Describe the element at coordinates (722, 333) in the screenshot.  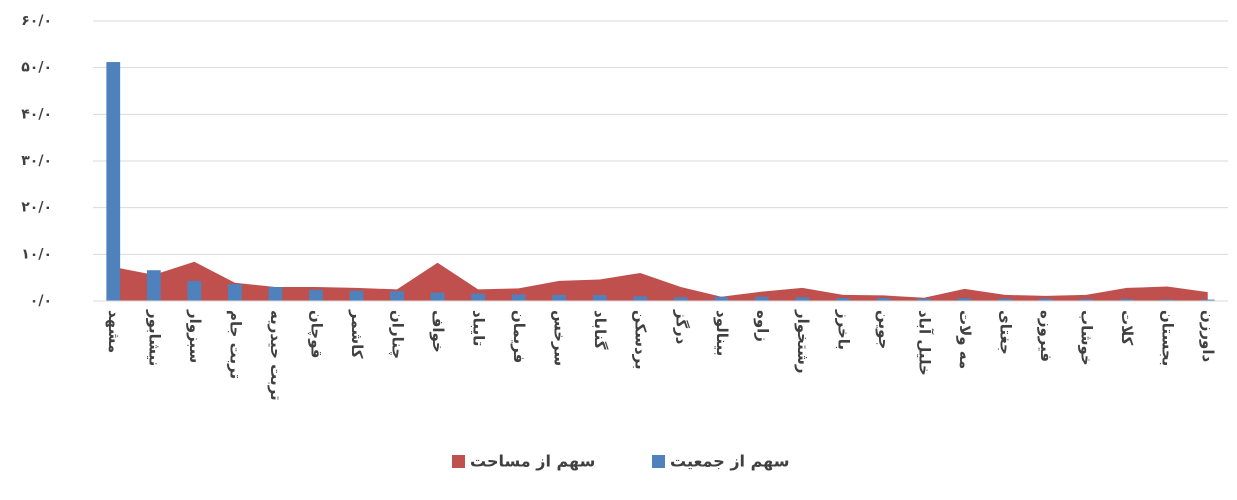
I see `x-tick-label: بینالود` at that location.